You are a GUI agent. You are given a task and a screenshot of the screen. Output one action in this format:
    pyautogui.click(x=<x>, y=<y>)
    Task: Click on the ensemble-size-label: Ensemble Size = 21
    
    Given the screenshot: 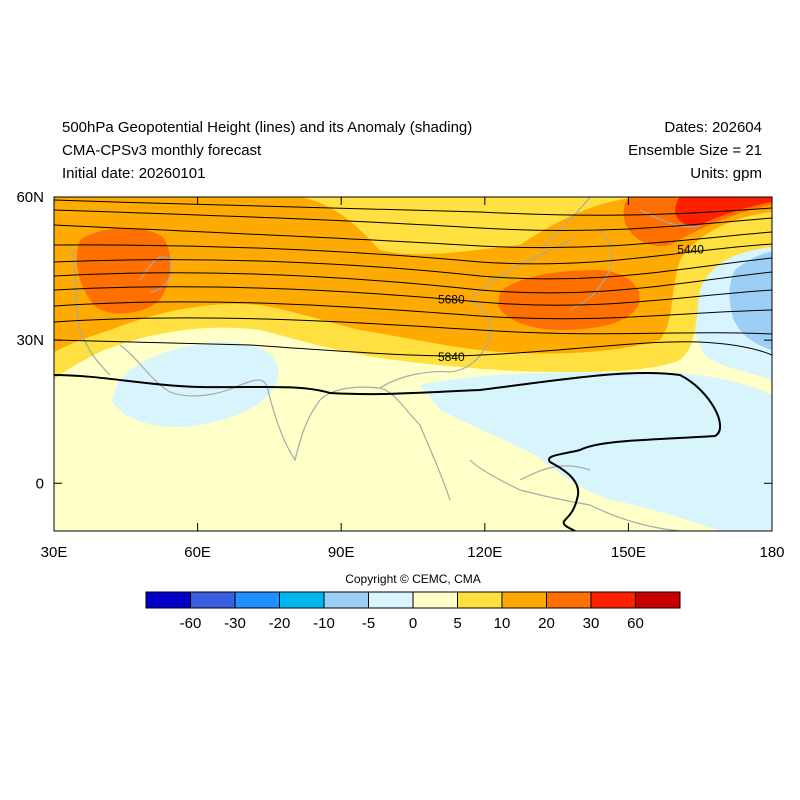 What is the action you would take?
    pyautogui.click(x=695, y=150)
    